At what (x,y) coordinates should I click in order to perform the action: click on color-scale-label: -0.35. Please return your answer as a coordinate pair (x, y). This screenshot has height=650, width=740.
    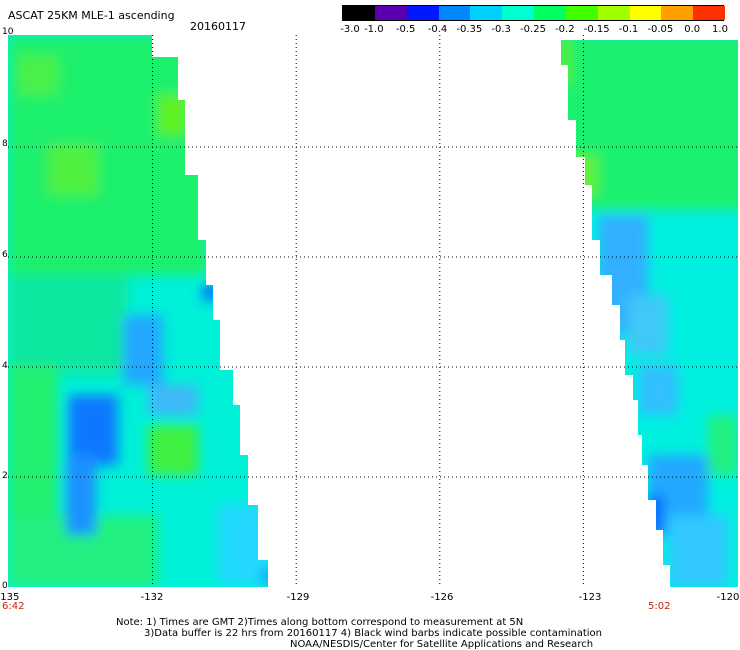
    Looking at the image, I should click on (469, 29).